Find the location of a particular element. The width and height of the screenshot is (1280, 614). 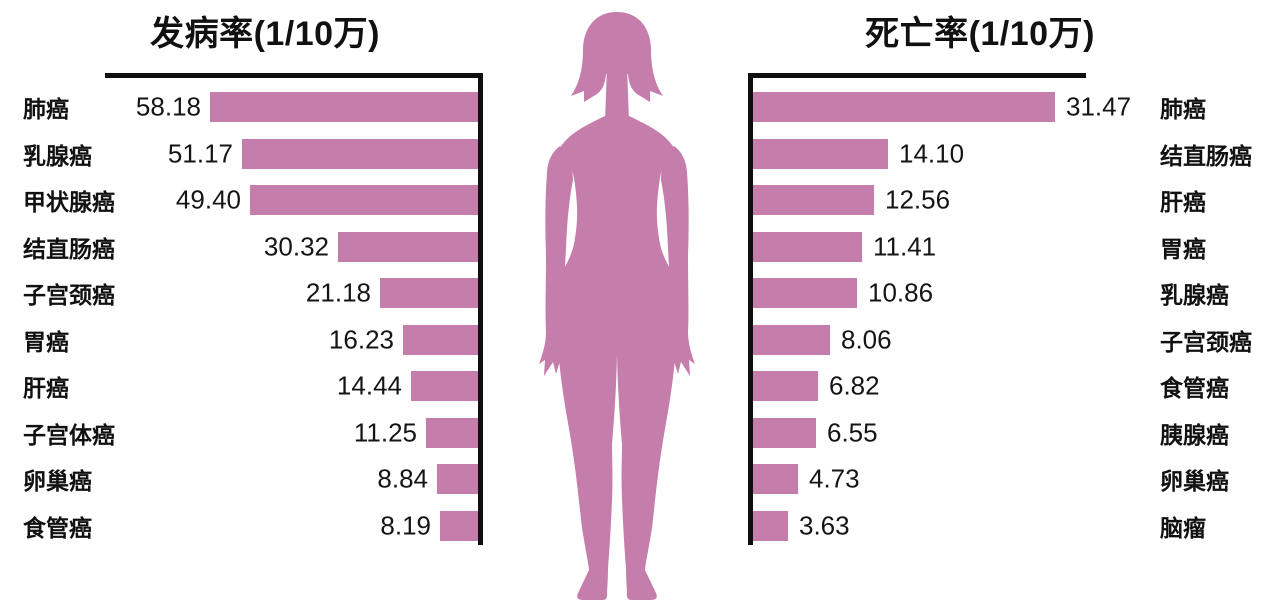

female-body-silhouette is located at coordinates (617, 306).